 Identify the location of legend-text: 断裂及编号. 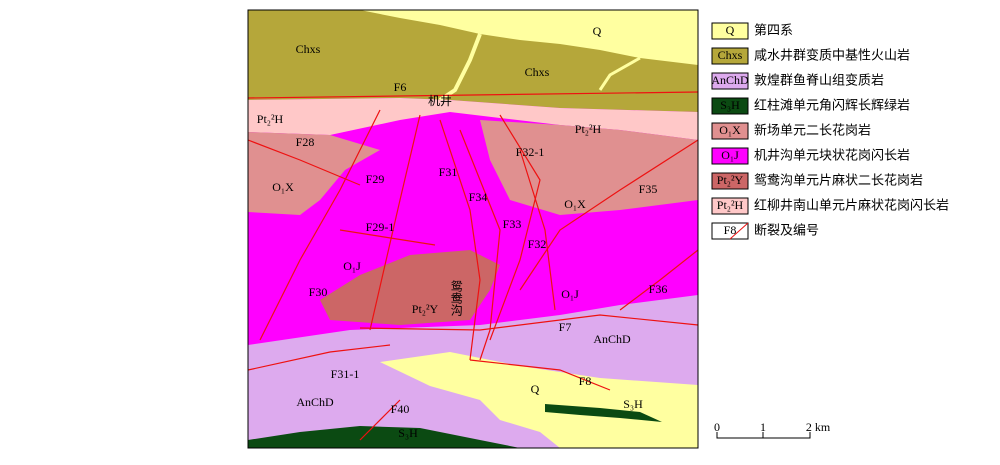
(786, 231).